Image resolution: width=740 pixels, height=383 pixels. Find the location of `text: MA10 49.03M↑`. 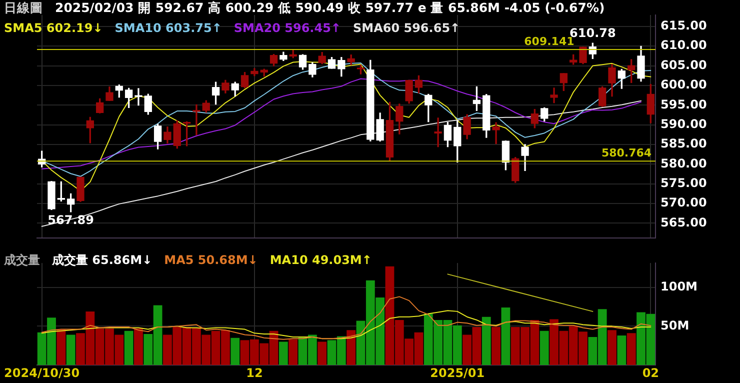

text: MA10 49.03M↑ is located at coordinates (321, 260).